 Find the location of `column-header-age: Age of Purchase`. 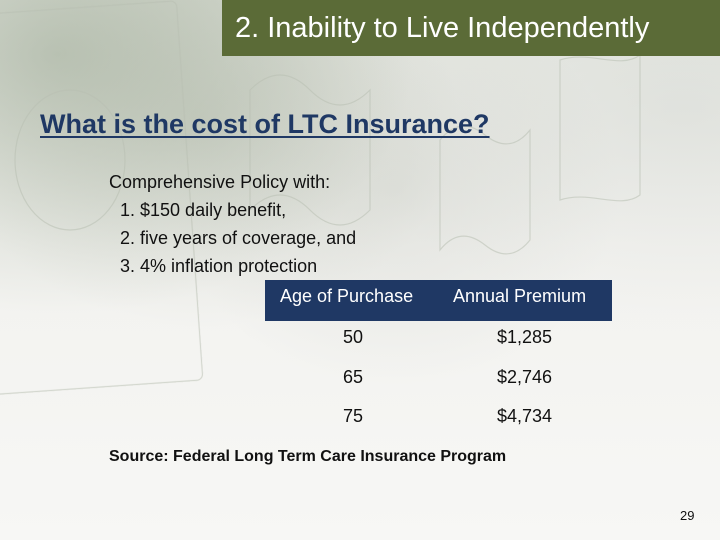

column-header-age: Age of Purchase is located at coordinates (347, 296).